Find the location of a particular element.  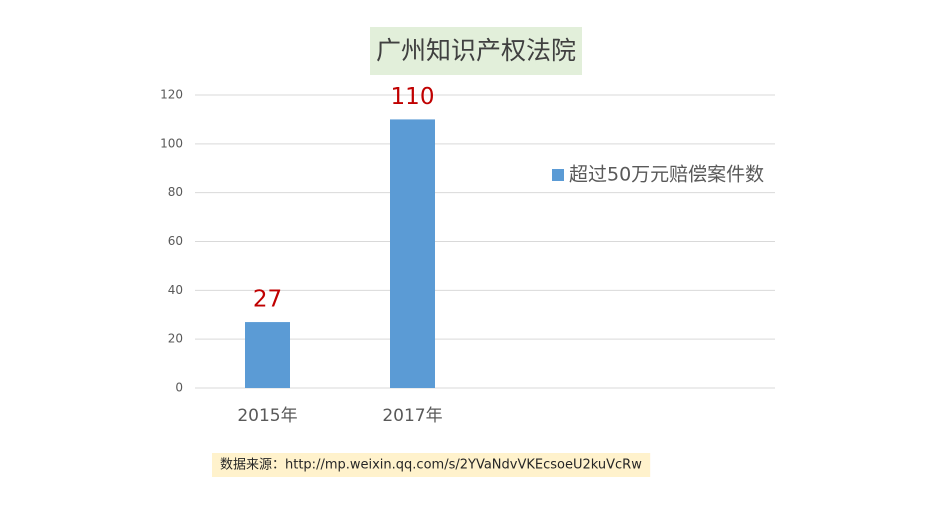

legend-swatch is located at coordinates (558, 175).